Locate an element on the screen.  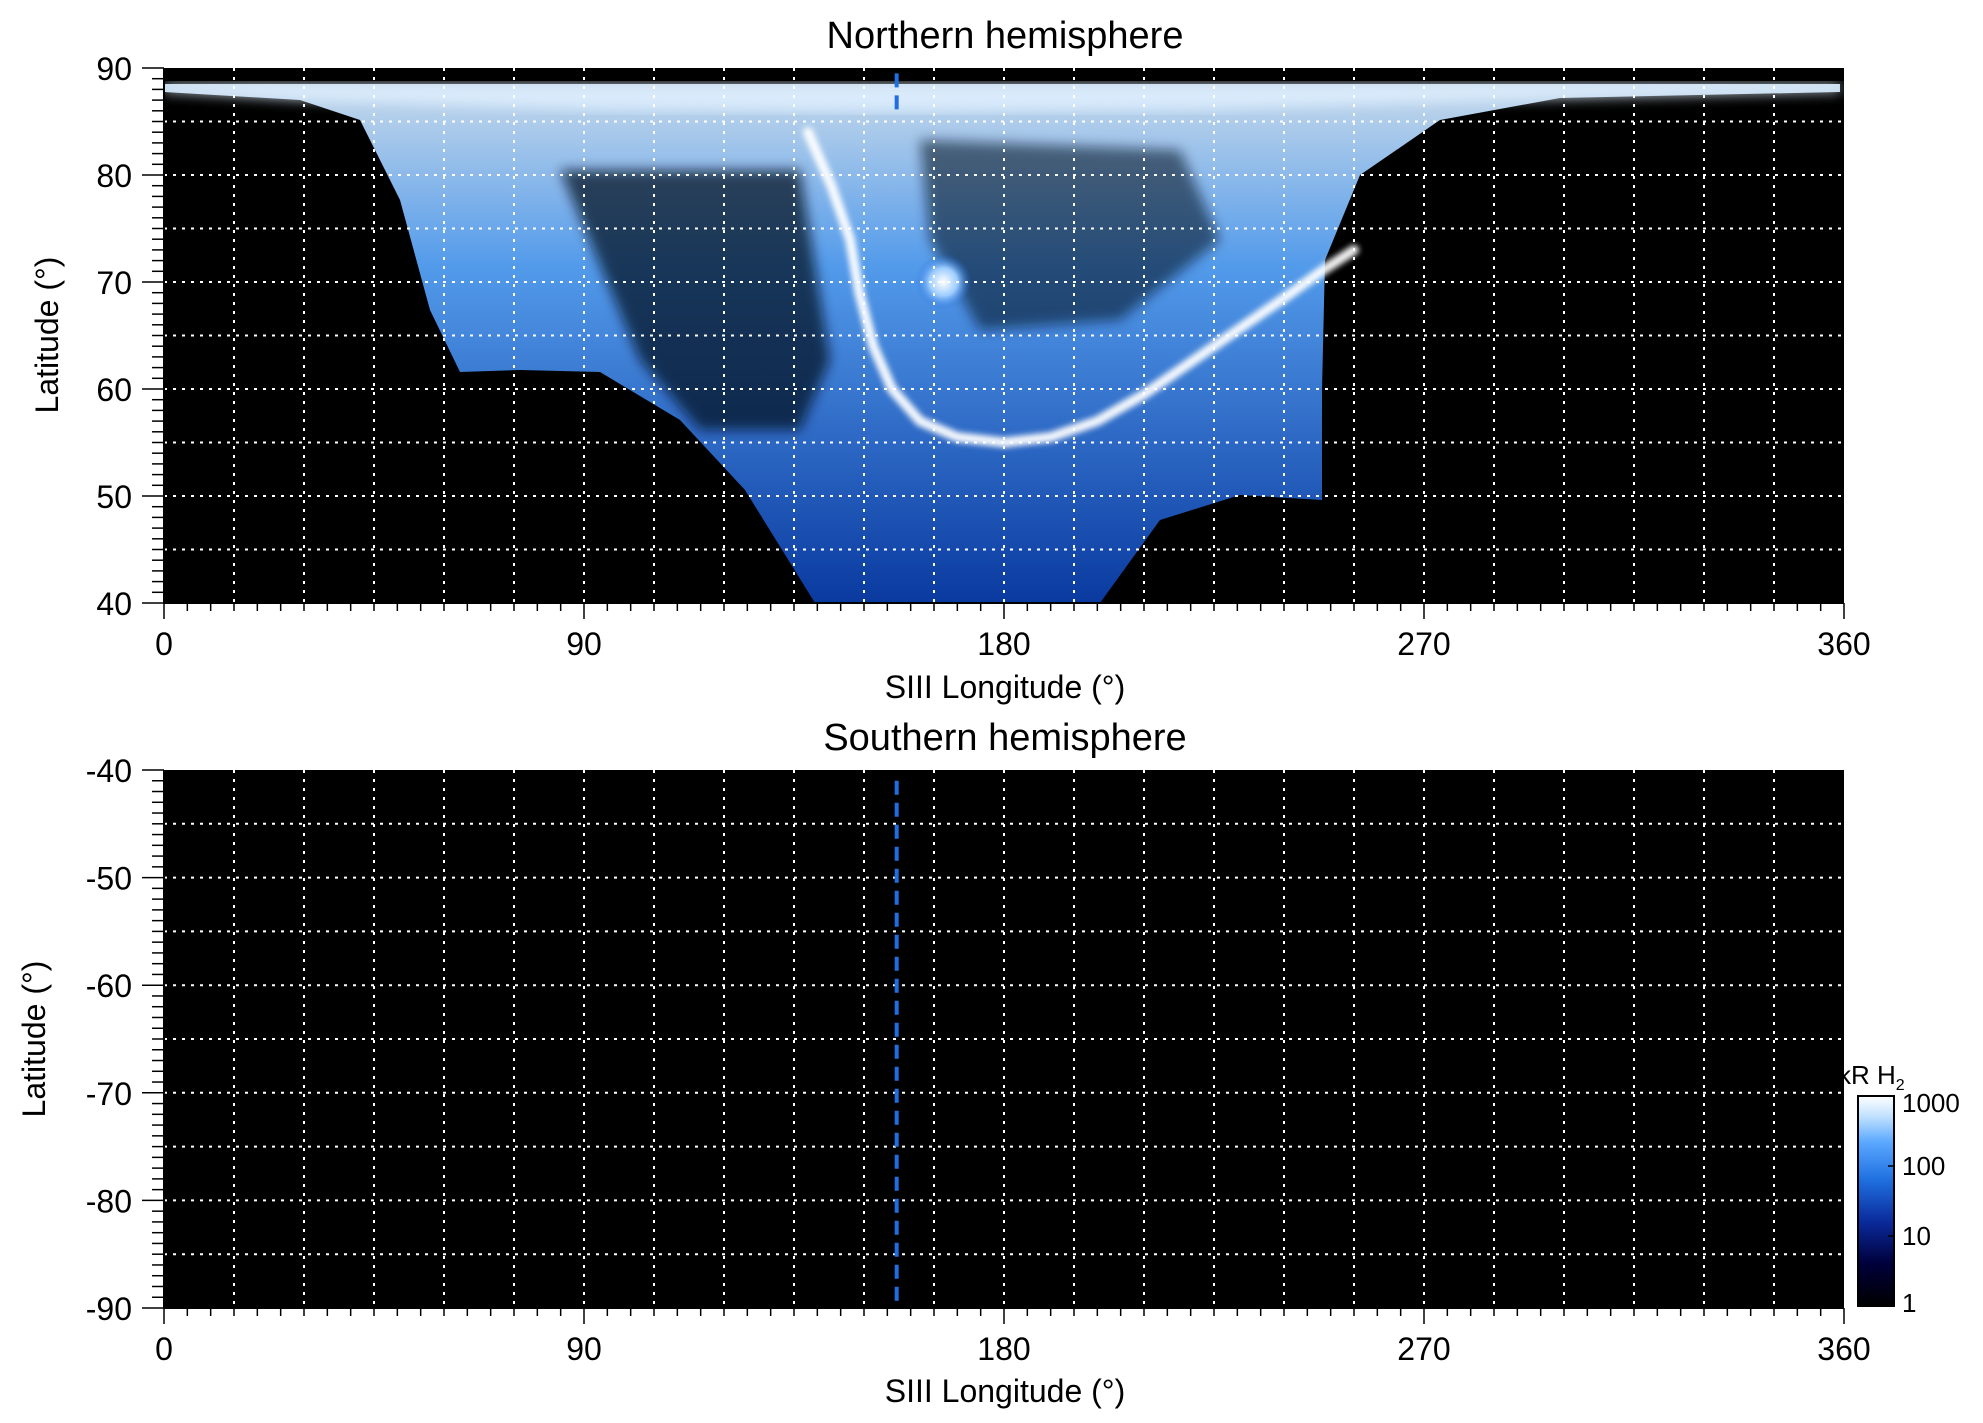
y-tick-label: -50 is located at coordinates (109, 879).